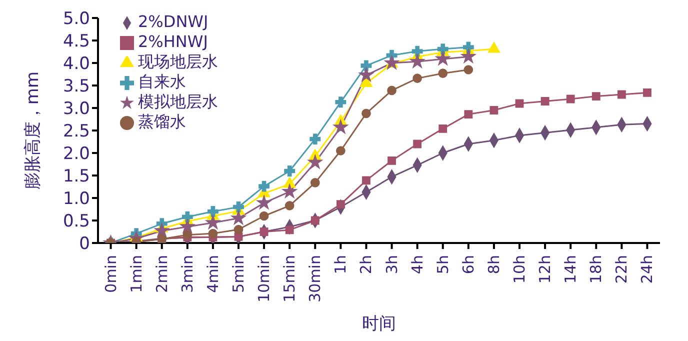 This screenshot has height=341, width=688. I want to click on x-axis-title: 时间, so click(379, 324).